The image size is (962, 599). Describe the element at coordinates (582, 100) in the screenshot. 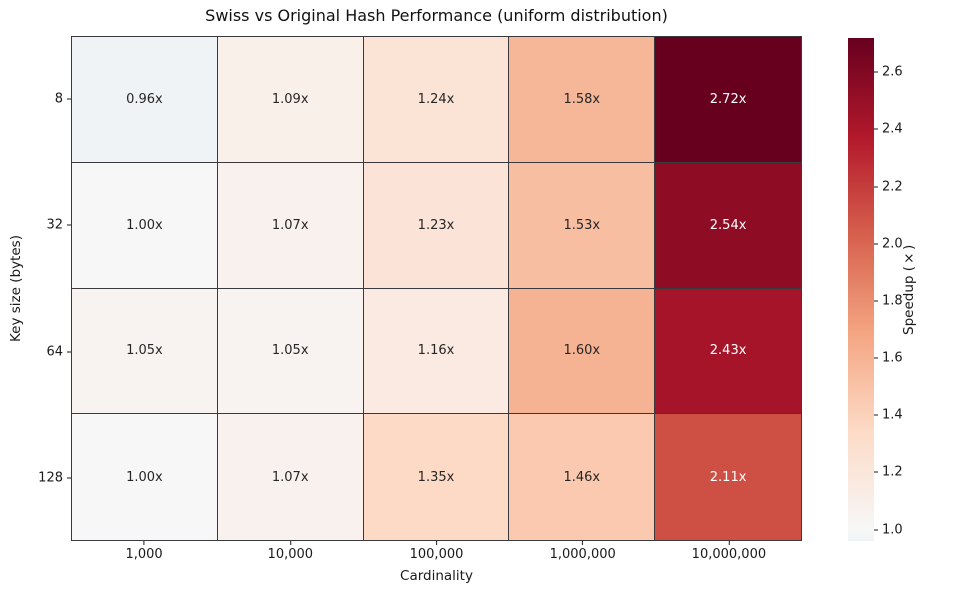

I see `heatmap-cell: 1.58x` at that location.